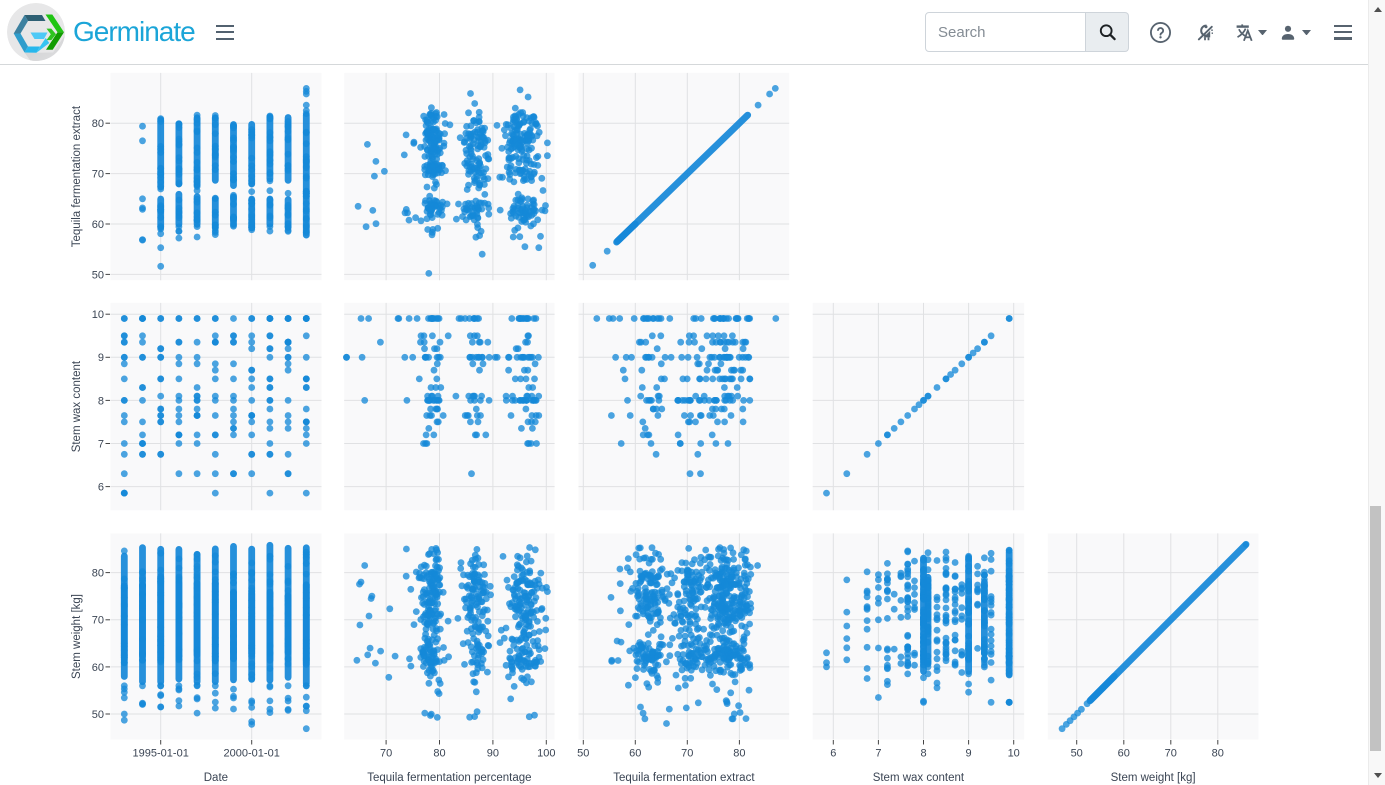 The width and height of the screenshot is (1385, 785). I want to click on svg-text: 2000-01-01, so click(252, 754).